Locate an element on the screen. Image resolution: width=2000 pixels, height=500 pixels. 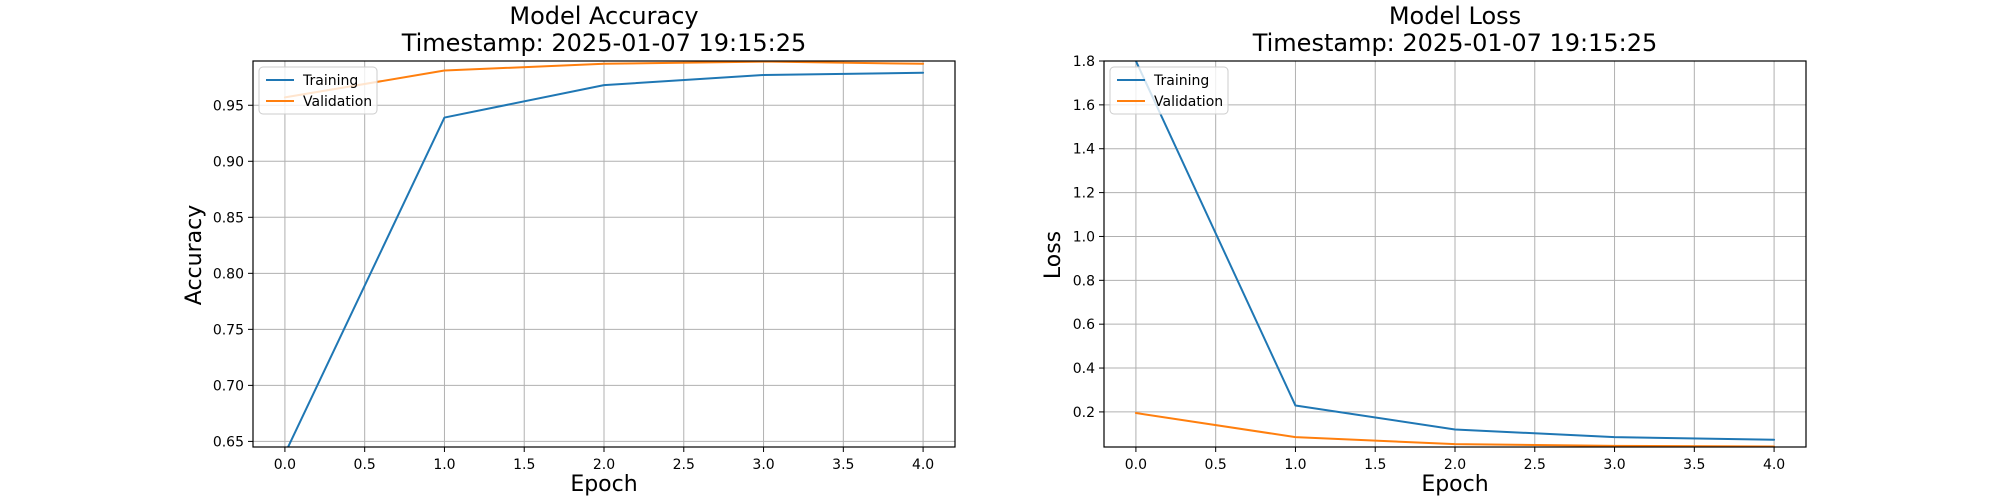
loss-legend-box is located at coordinates (1169, 90).